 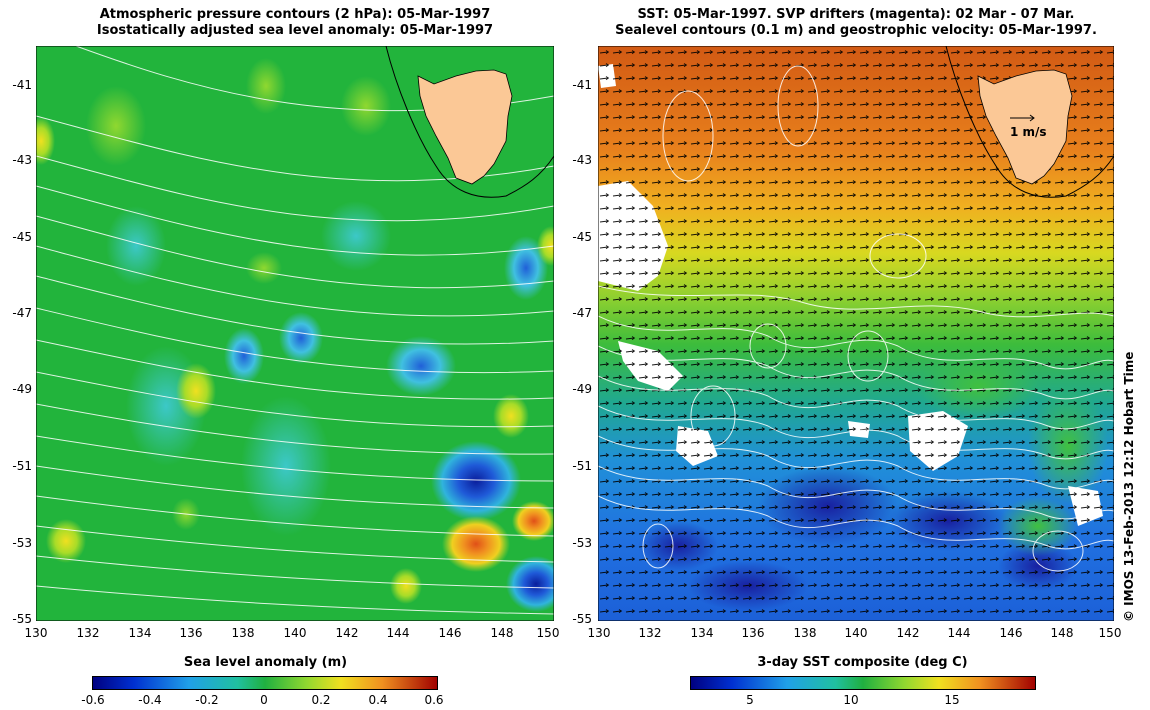 What do you see at coordinates (582, 466) in the screenshot?
I see `right-y-tick: -51` at bounding box center [582, 466].